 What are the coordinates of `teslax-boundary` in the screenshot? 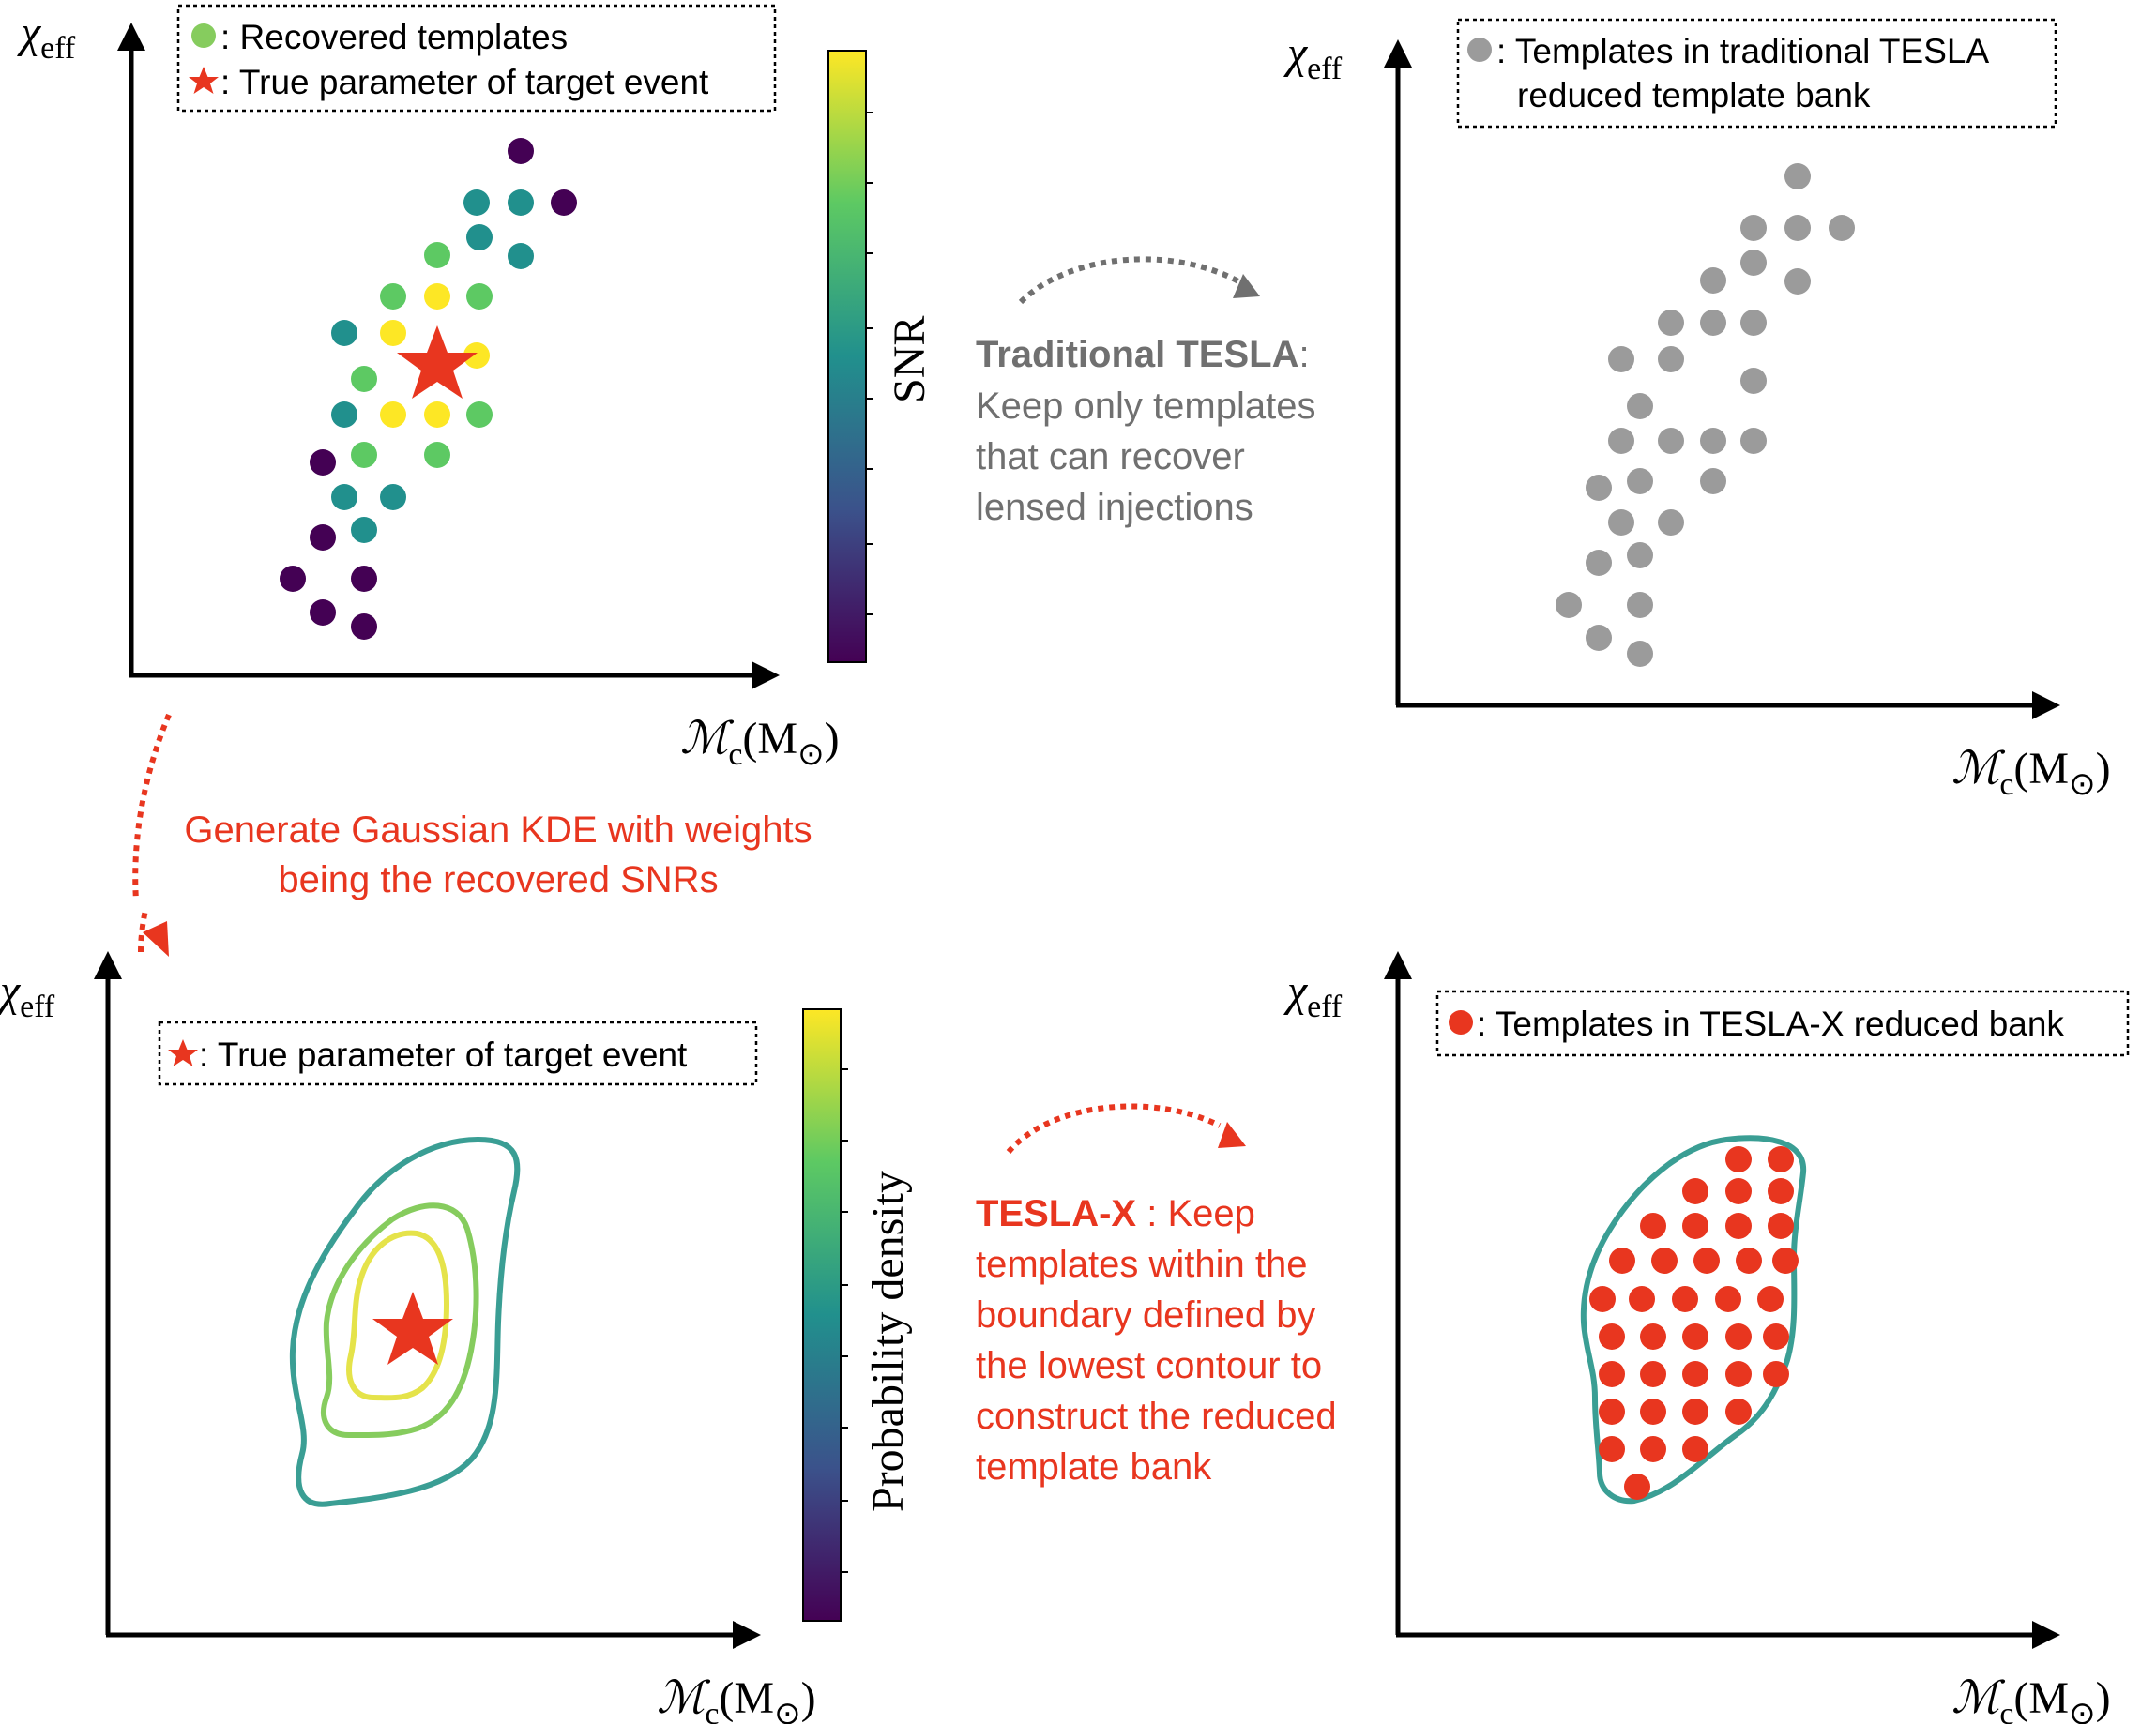 It's located at (1693, 1320).